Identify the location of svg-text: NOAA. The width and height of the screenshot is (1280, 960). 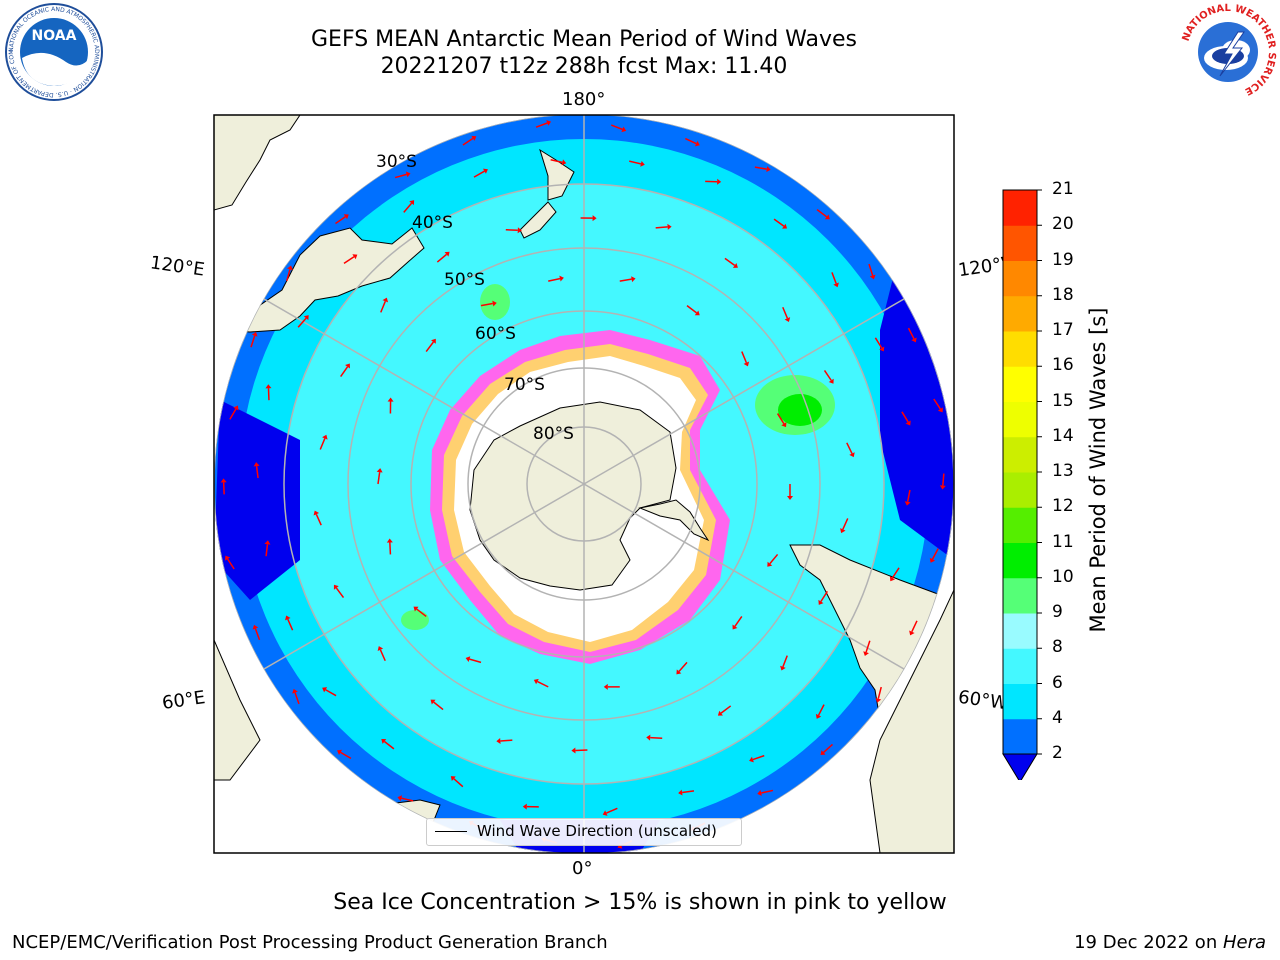
(54, 36).